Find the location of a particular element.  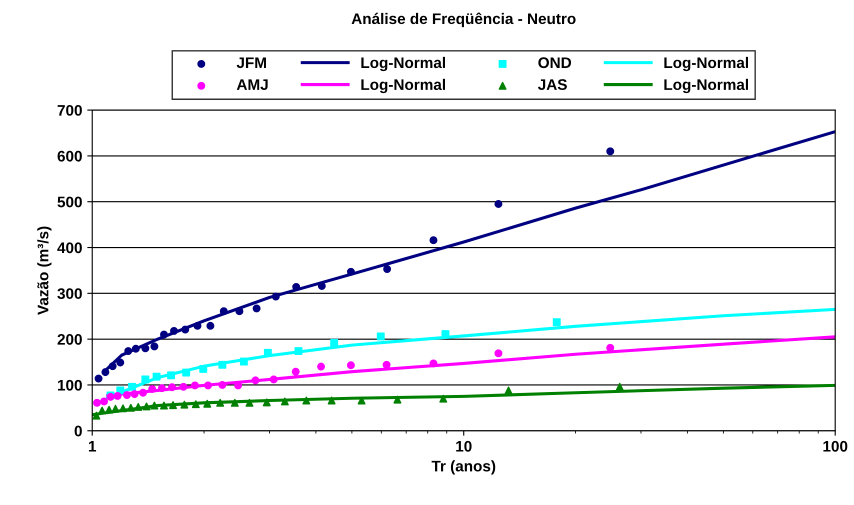

x-tick-label: 10 is located at coordinates (464, 446).